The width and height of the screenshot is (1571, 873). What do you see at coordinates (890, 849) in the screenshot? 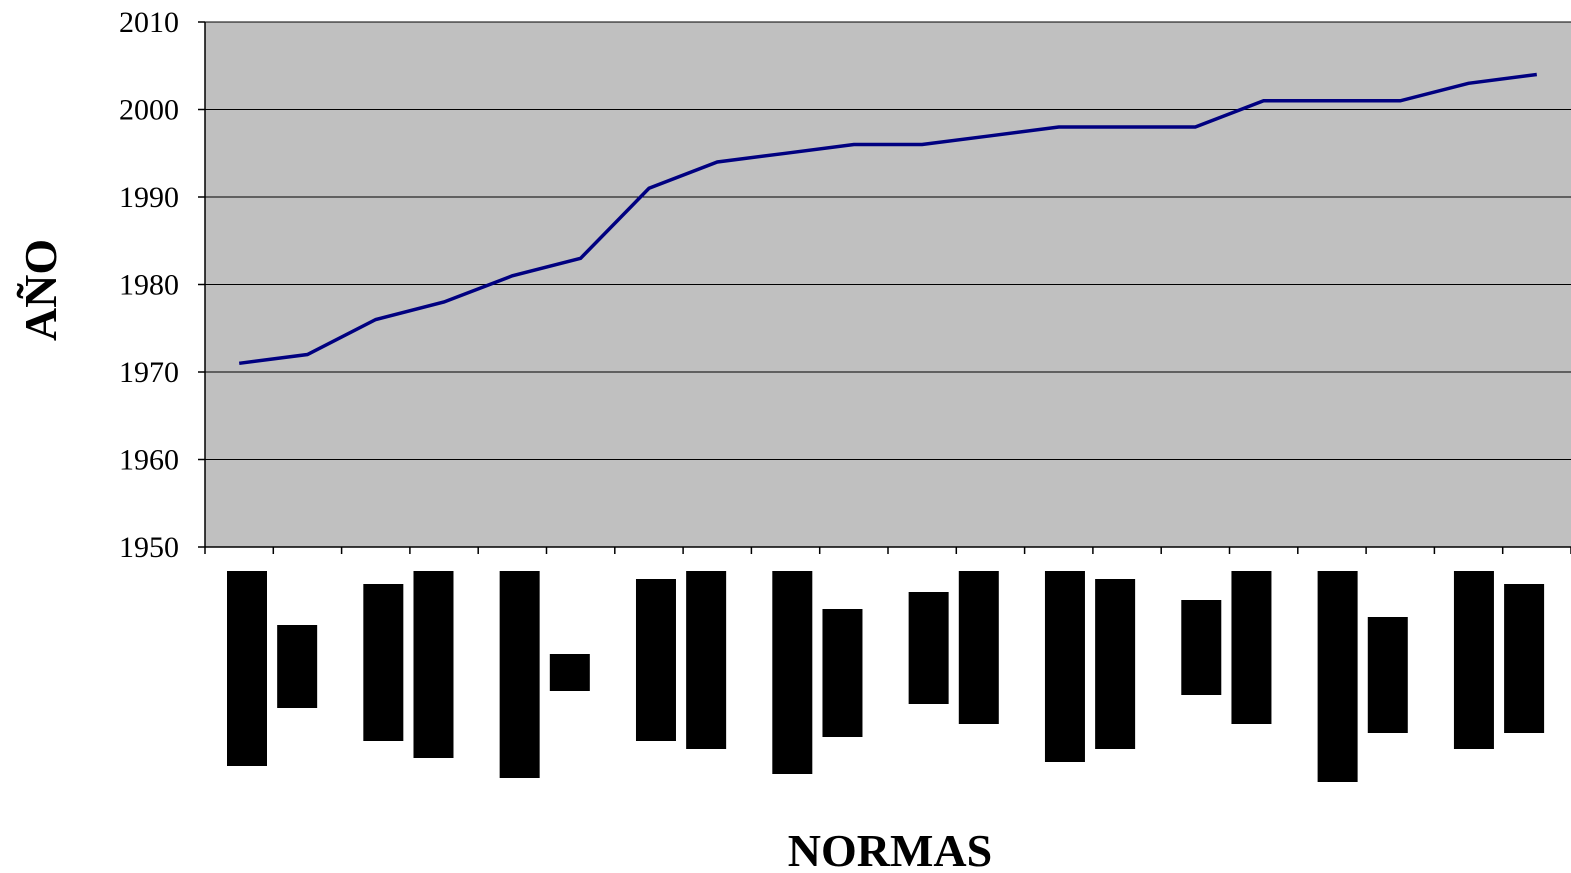
I see `x-axis-title: NORMAS` at bounding box center [890, 849].